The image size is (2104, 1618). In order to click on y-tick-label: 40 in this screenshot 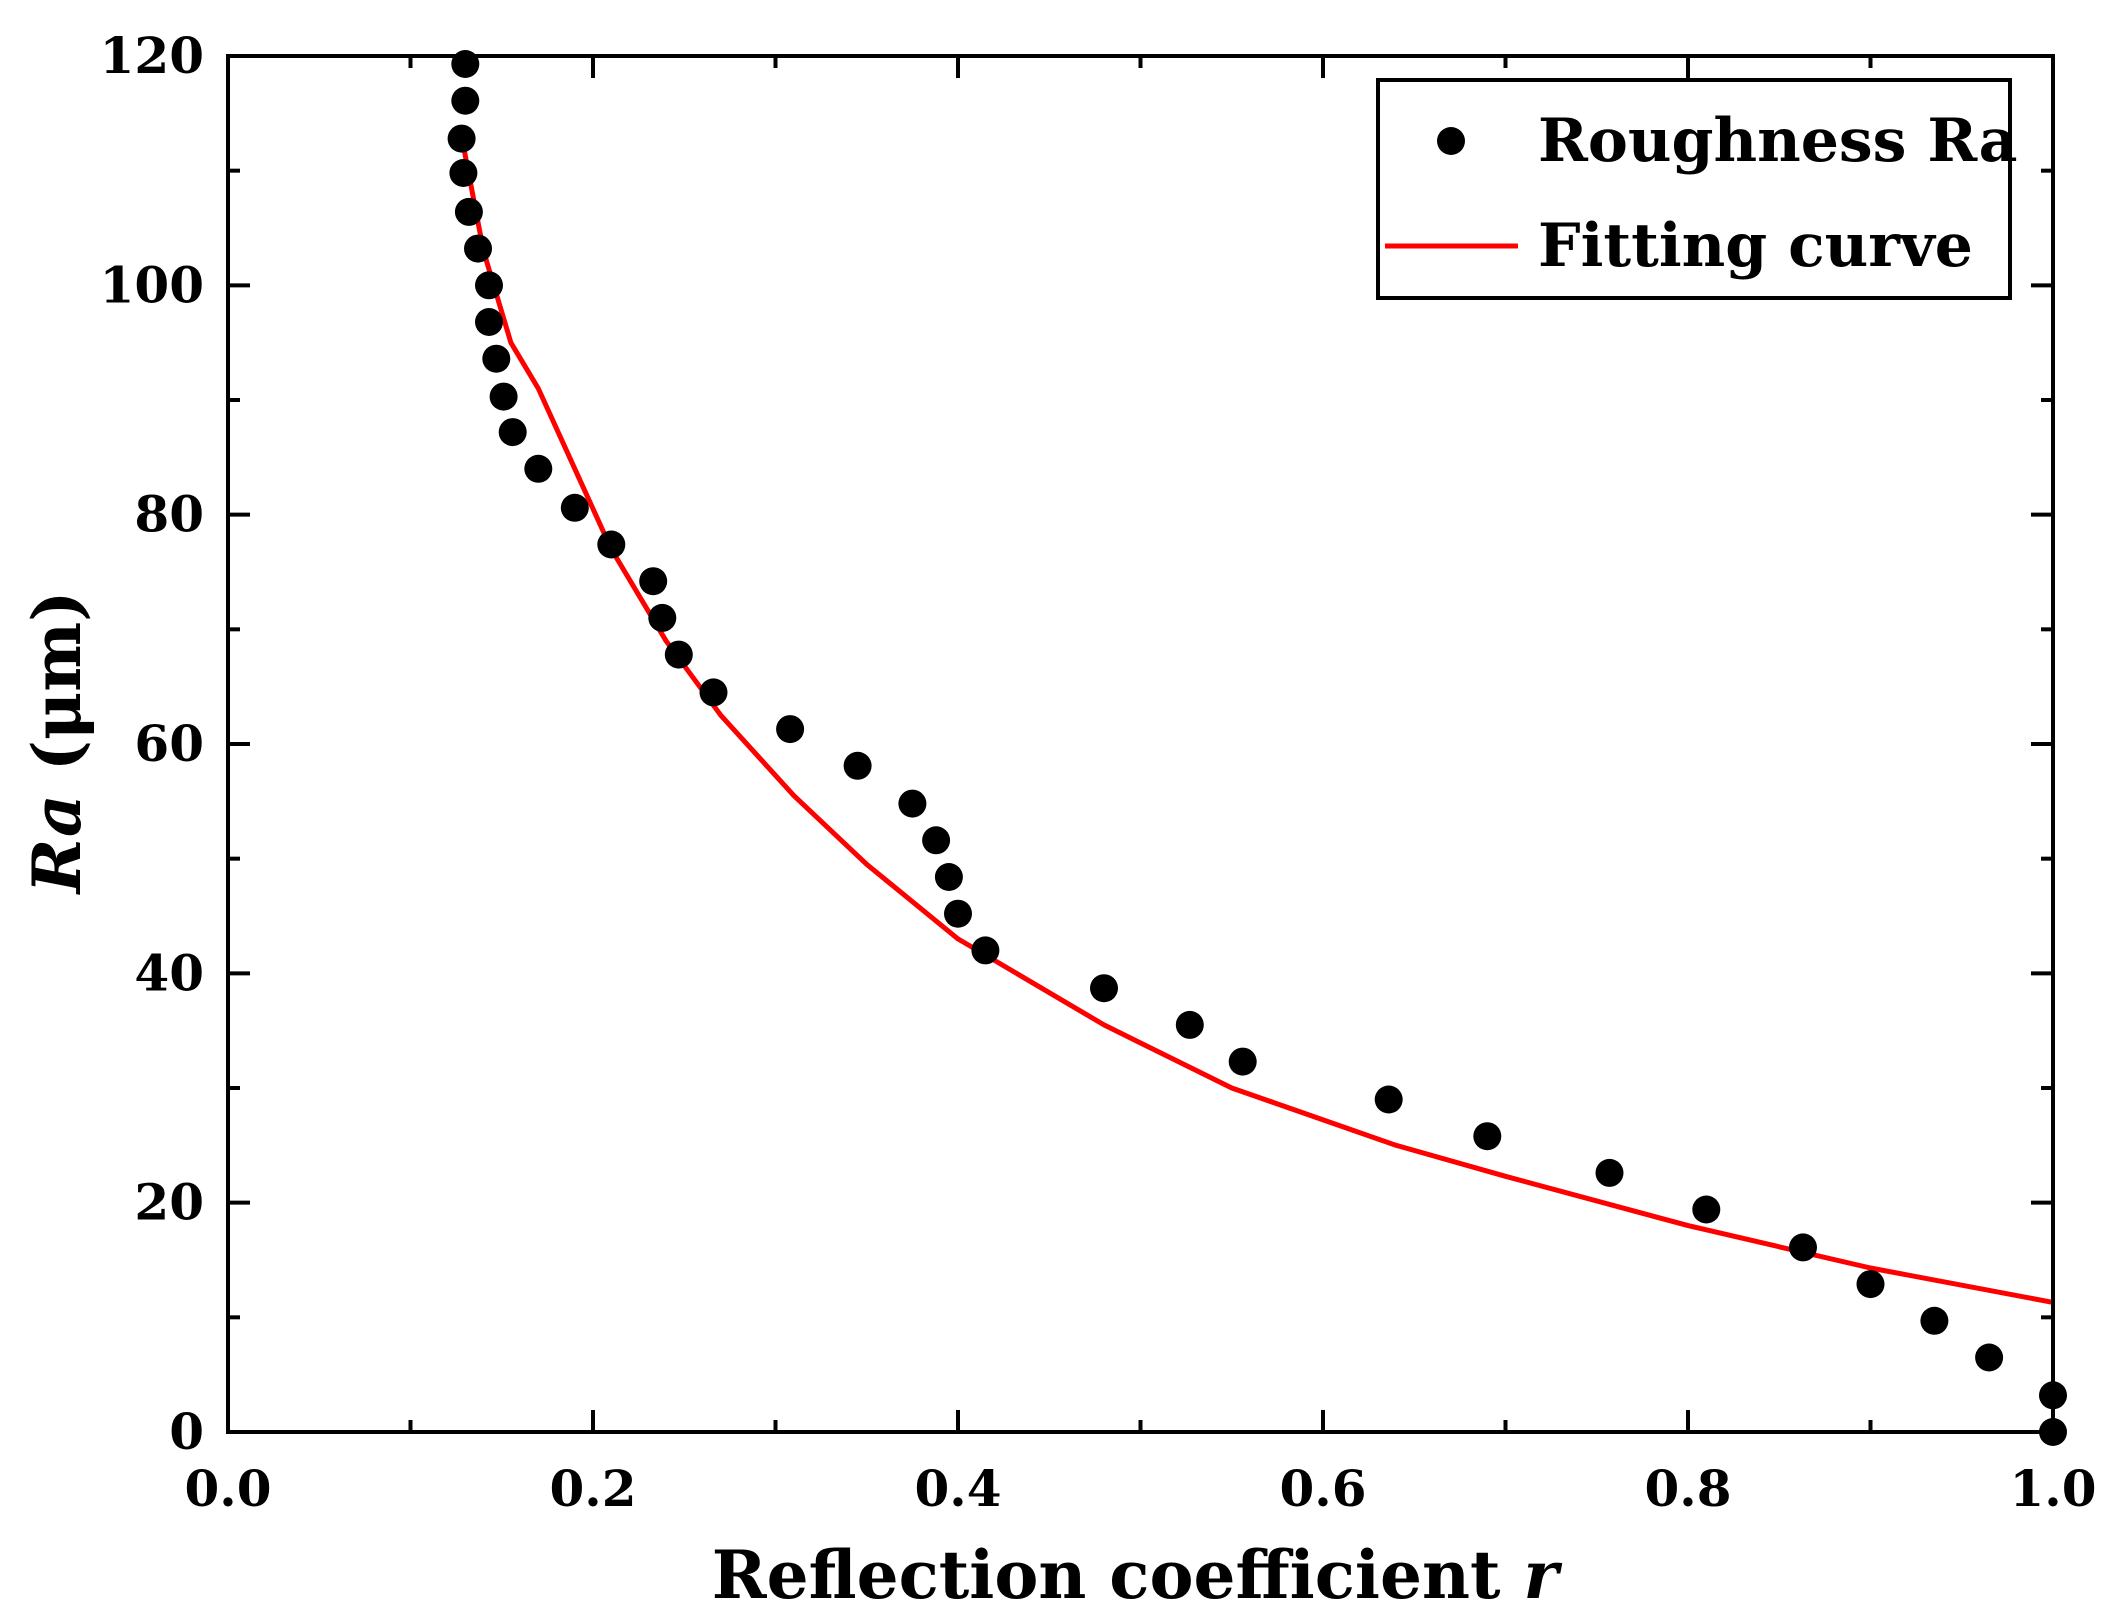, I will do `click(169, 972)`.